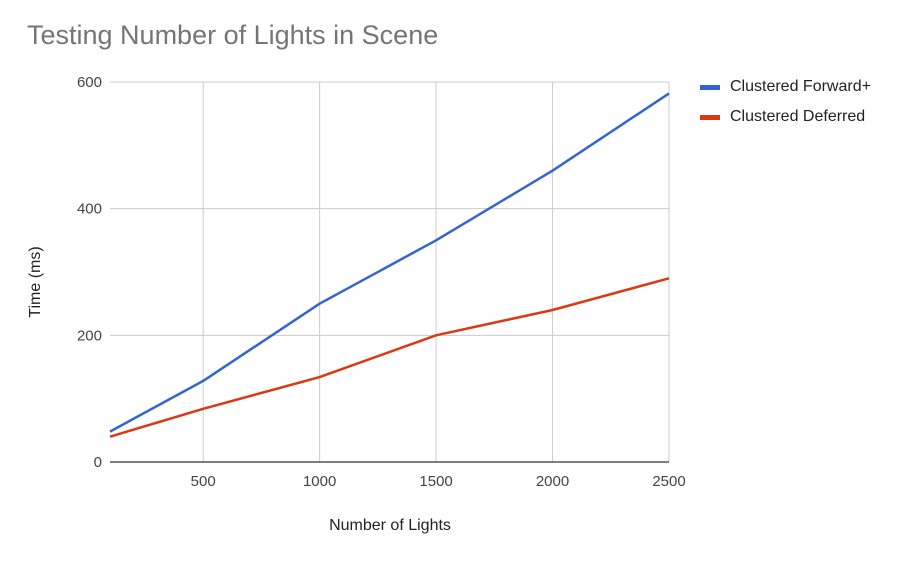 This screenshot has height=564, width=909. Describe the element at coordinates (435, 481) in the screenshot. I see `x-tick-label-1500: 1500` at that location.